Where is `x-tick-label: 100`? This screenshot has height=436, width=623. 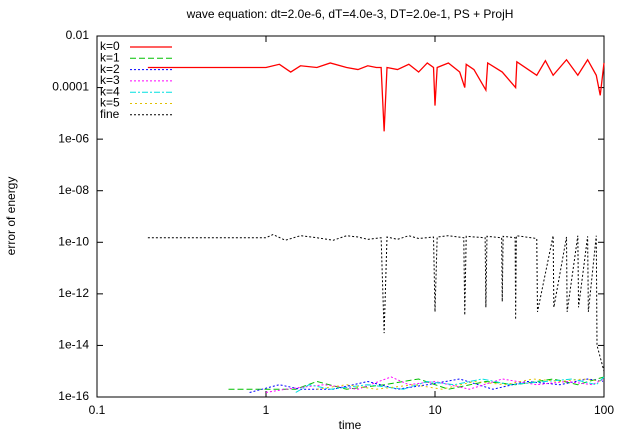
x-tick-label: 100 is located at coordinates (604, 410).